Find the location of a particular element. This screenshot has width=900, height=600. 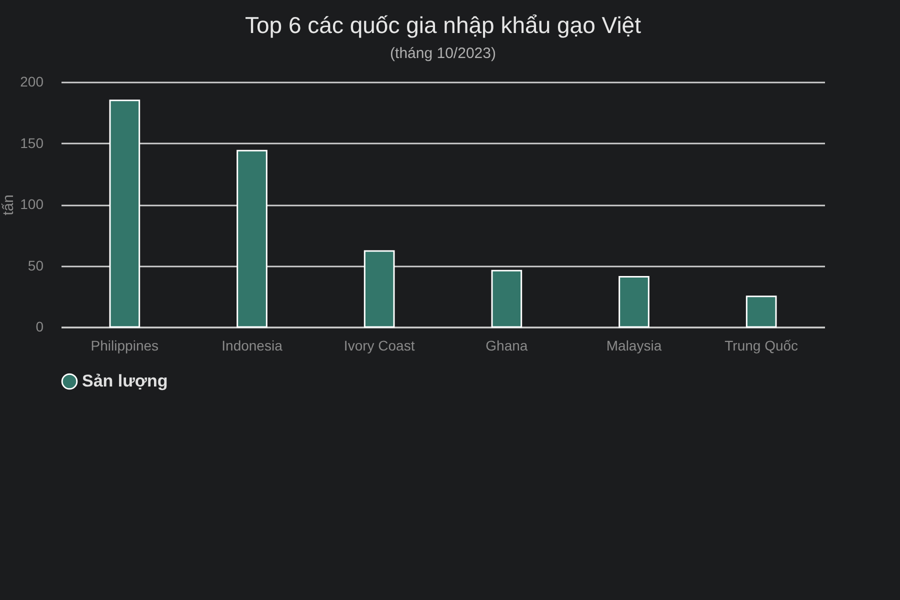

x-tick-label: Ghana is located at coordinates (507, 346).